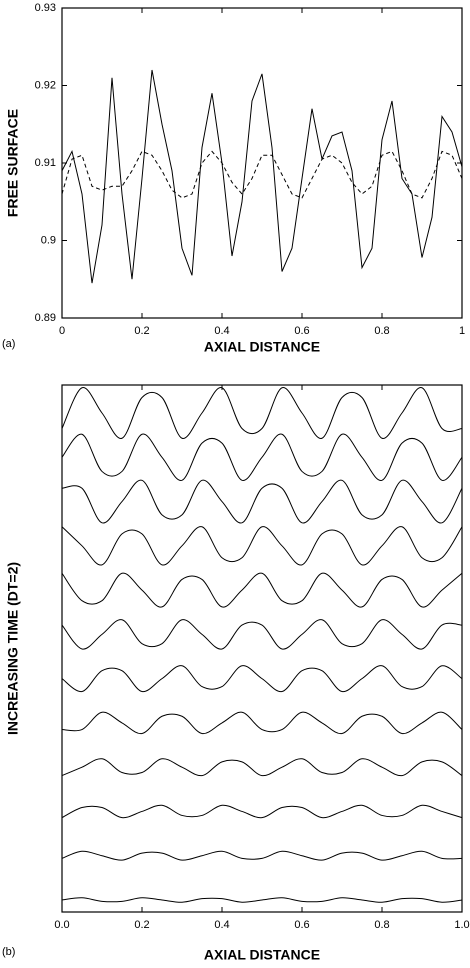  What do you see at coordinates (8, 344) in the screenshot?
I see `panel-label: (a)` at bounding box center [8, 344].